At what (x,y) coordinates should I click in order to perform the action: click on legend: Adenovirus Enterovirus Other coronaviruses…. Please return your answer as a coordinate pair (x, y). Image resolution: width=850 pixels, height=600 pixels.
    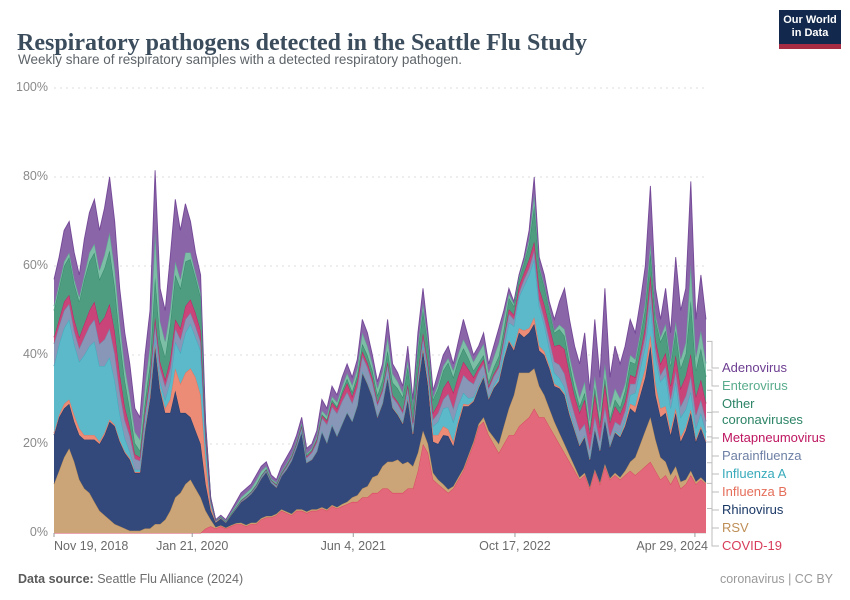
    Looking at the image, I should click on (778, 458).